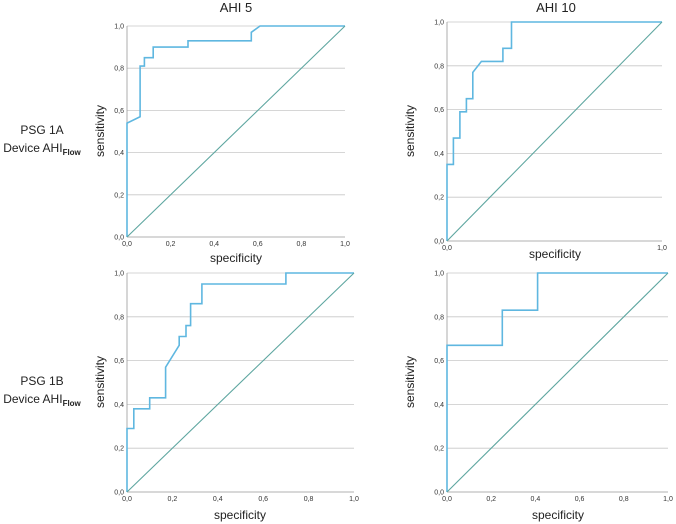 The image size is (676, 524). I want to click on row-label-psg1b-device-main: Device AHI, so click(32, 399).